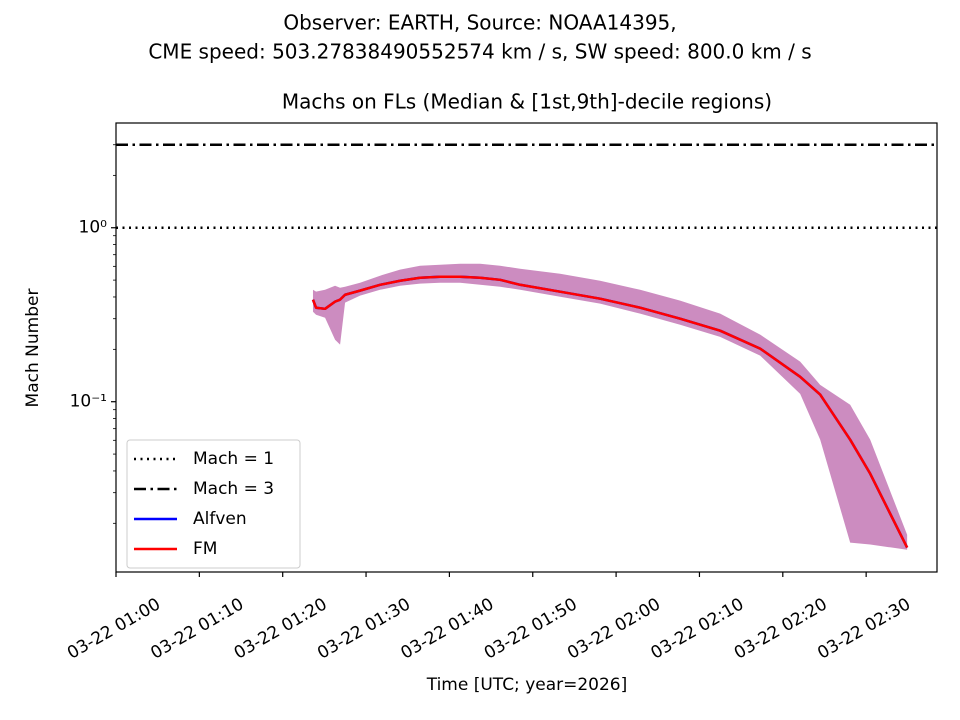  I want to click on x-axis-label: Time [UTC; year=2026], so click(527, 685).